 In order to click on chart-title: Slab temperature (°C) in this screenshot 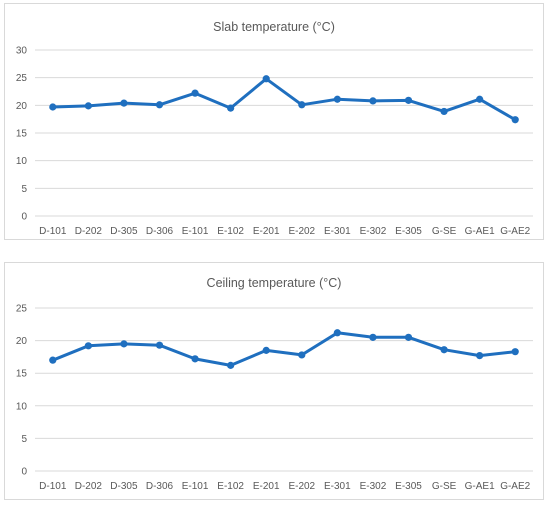, I will do `click(274, 27)`.